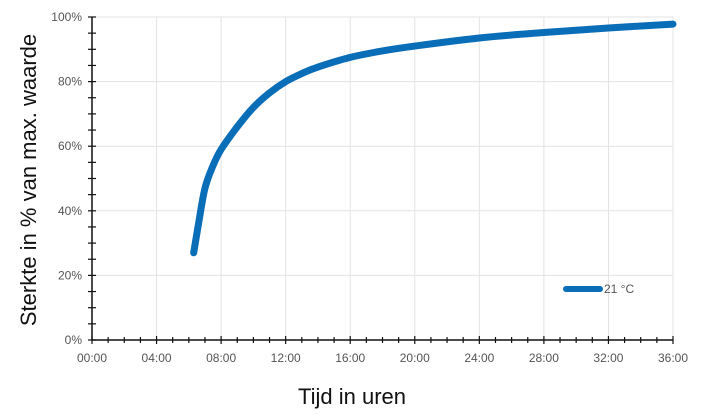  I want to click on x-axis-title: Tijd in uren, so click(352, 396).